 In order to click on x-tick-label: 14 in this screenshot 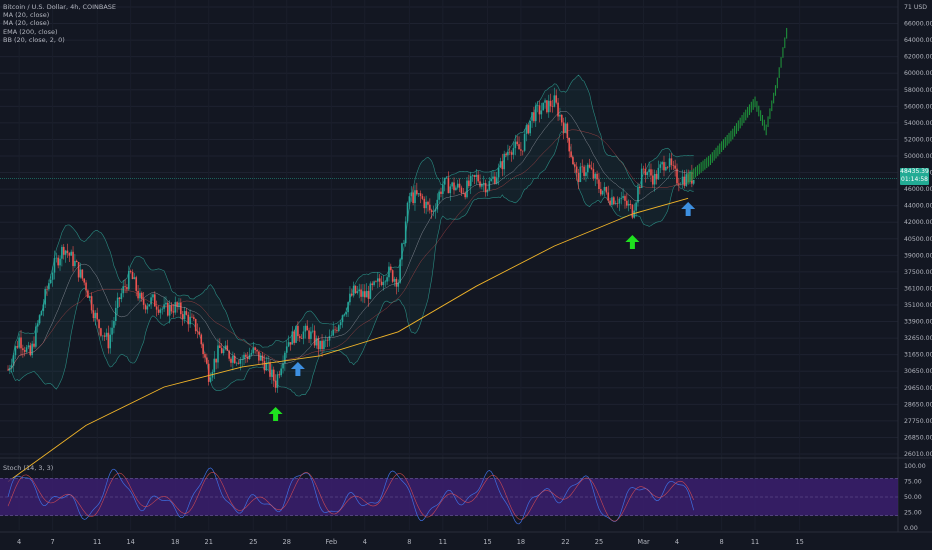, I will do `click(130, 542)`.